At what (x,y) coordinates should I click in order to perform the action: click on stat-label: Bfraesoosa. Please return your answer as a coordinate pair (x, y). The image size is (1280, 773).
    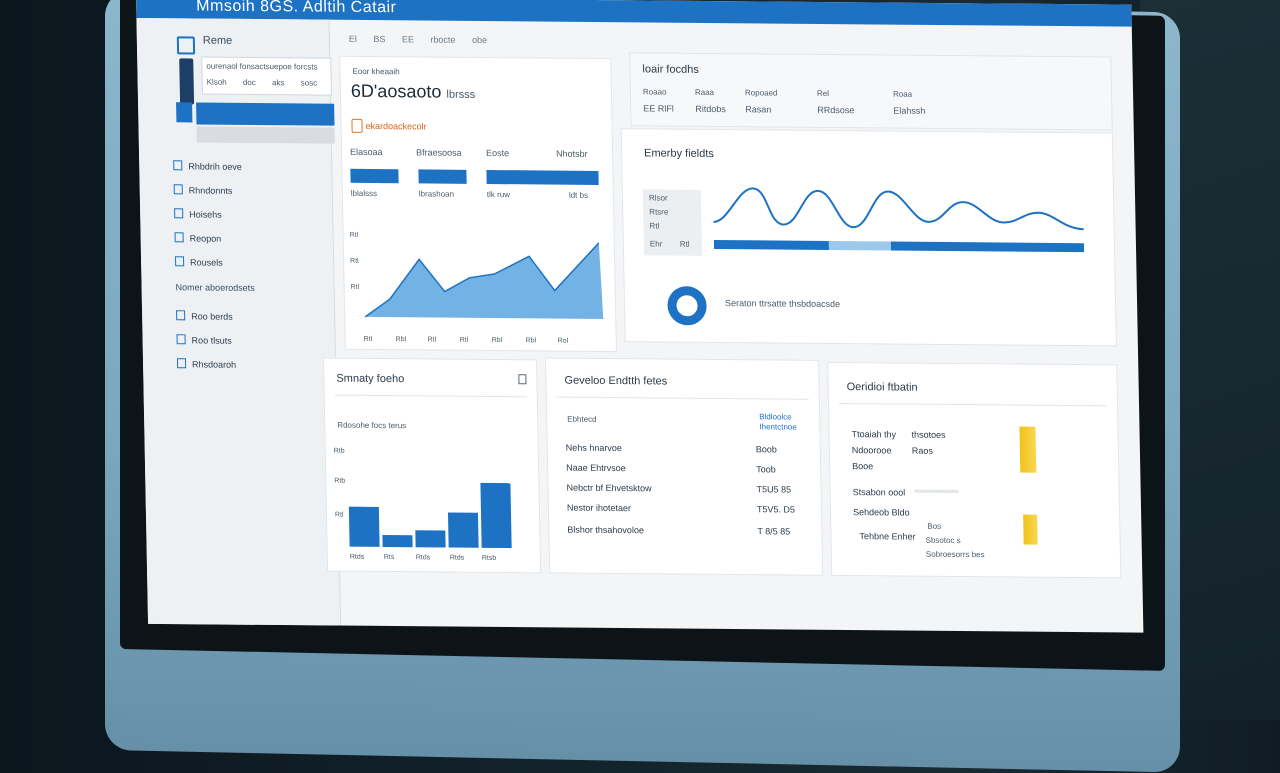
    Looking at the image, I should click on (438, 152).